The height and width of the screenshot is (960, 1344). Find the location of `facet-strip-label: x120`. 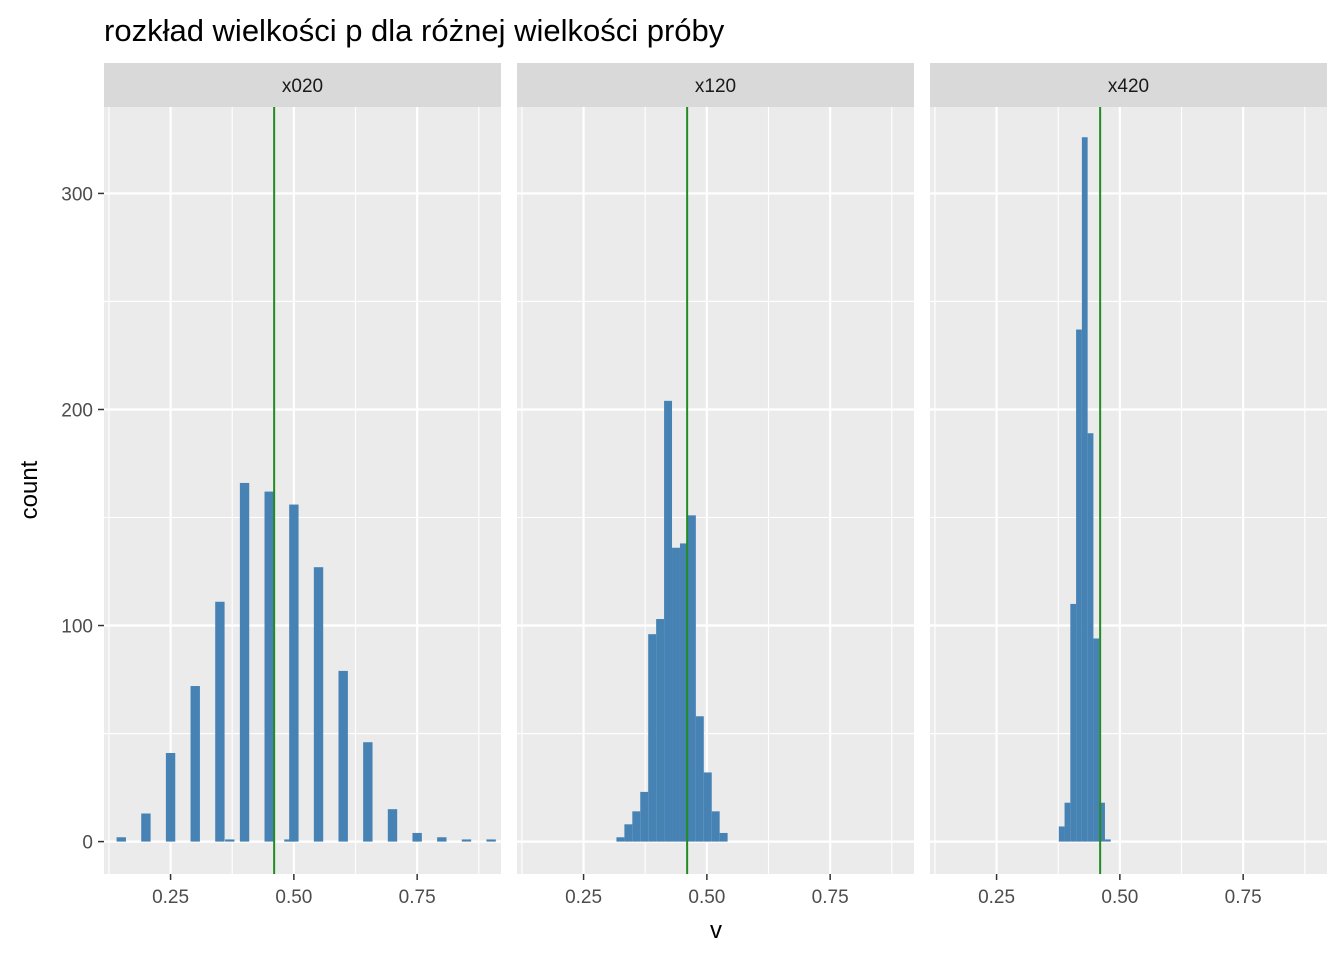

facet-strip-label: x120 is located at coordinates (715, 86).